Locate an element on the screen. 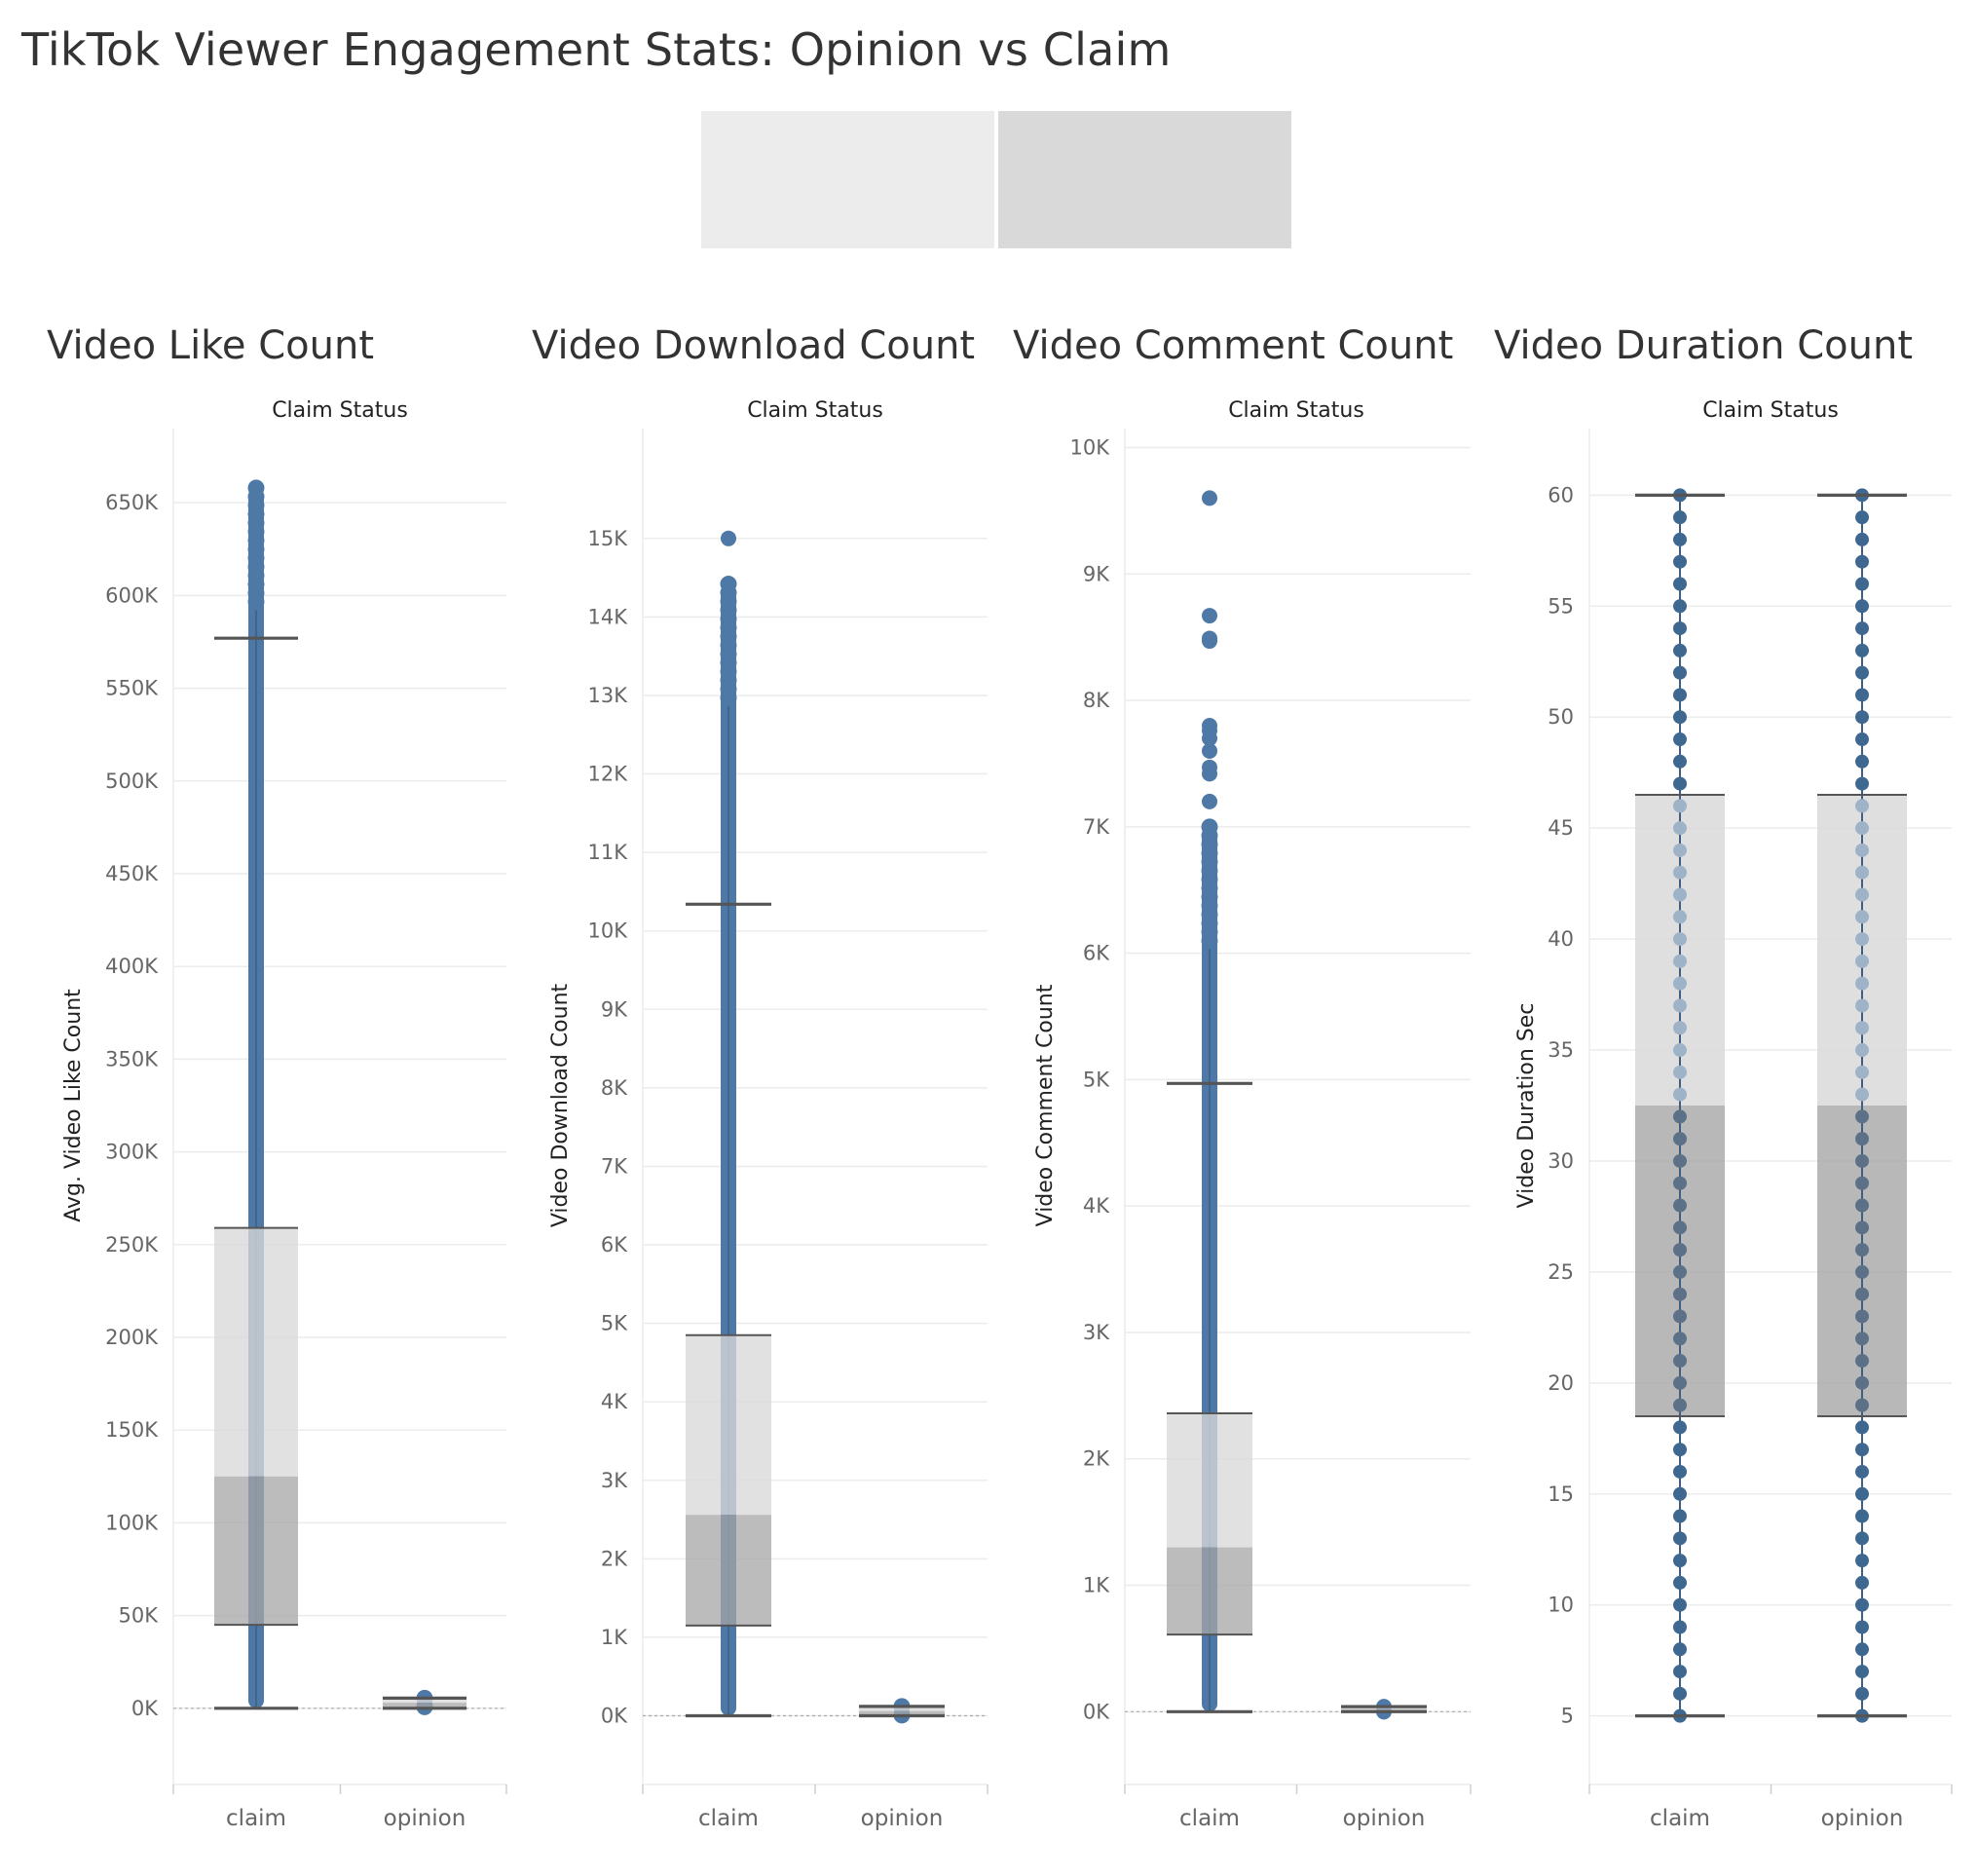 This screenshot has width=1977, height=1876. y-tick-label: 50 is located at coordinates (1561, 717).